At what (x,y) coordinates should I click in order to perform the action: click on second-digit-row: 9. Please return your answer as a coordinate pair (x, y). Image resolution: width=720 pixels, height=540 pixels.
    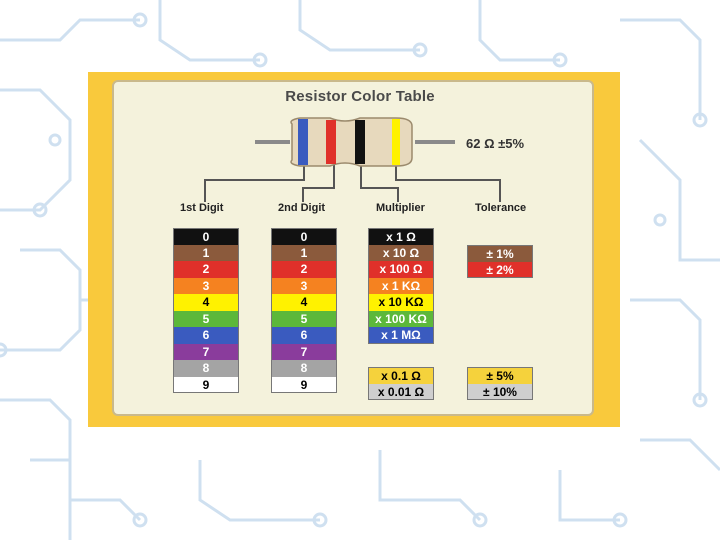
    Looking at the image, I should click on (304, 384).